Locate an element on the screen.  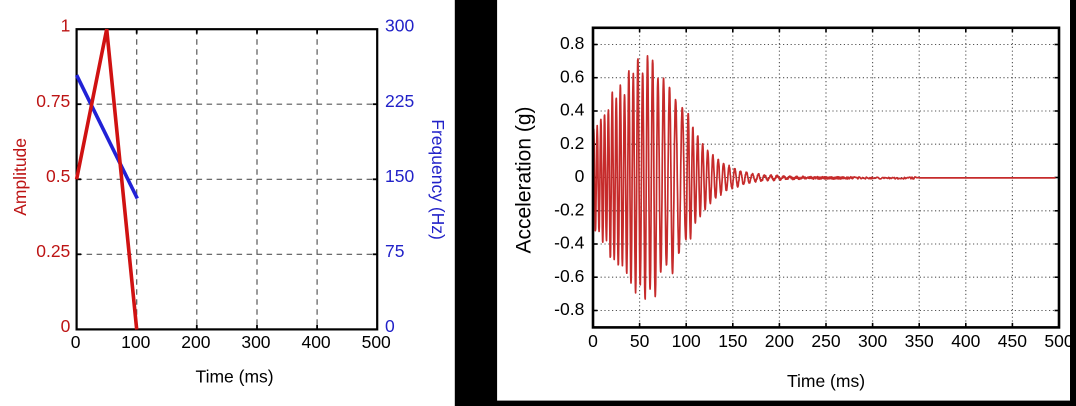
svg-text: Frequency (Hz) is located at coordinates (438, 179).